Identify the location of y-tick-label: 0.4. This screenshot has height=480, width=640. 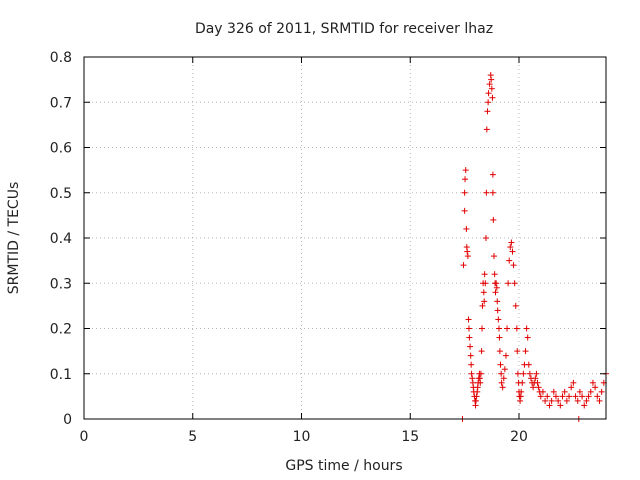
(61, 239).